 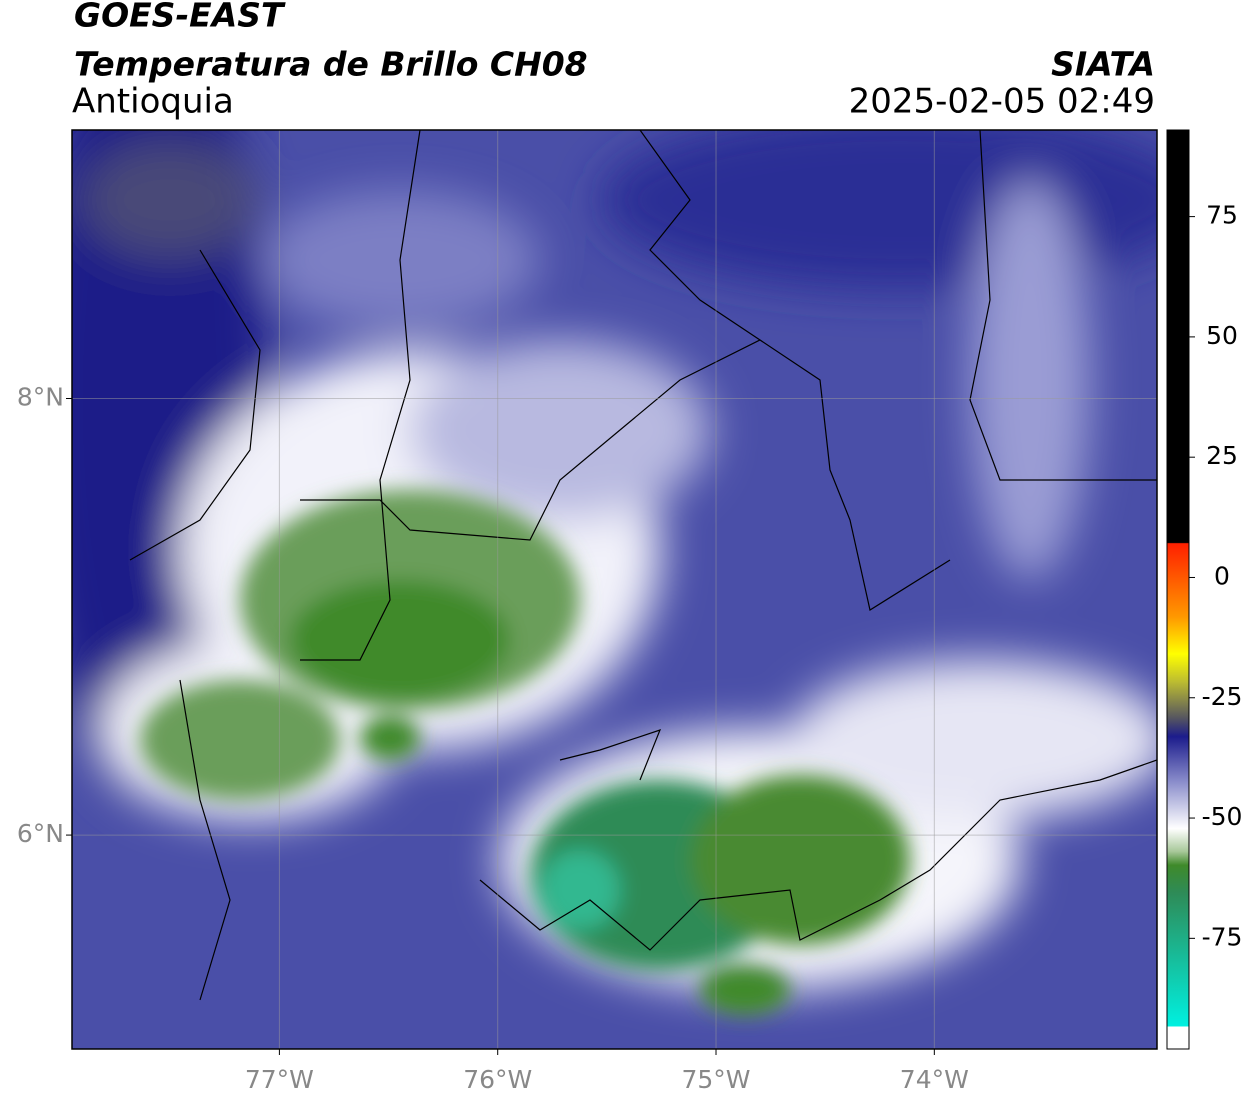 I want to click on colorbar-tick-label: 75, so click(x=1222, y=215).